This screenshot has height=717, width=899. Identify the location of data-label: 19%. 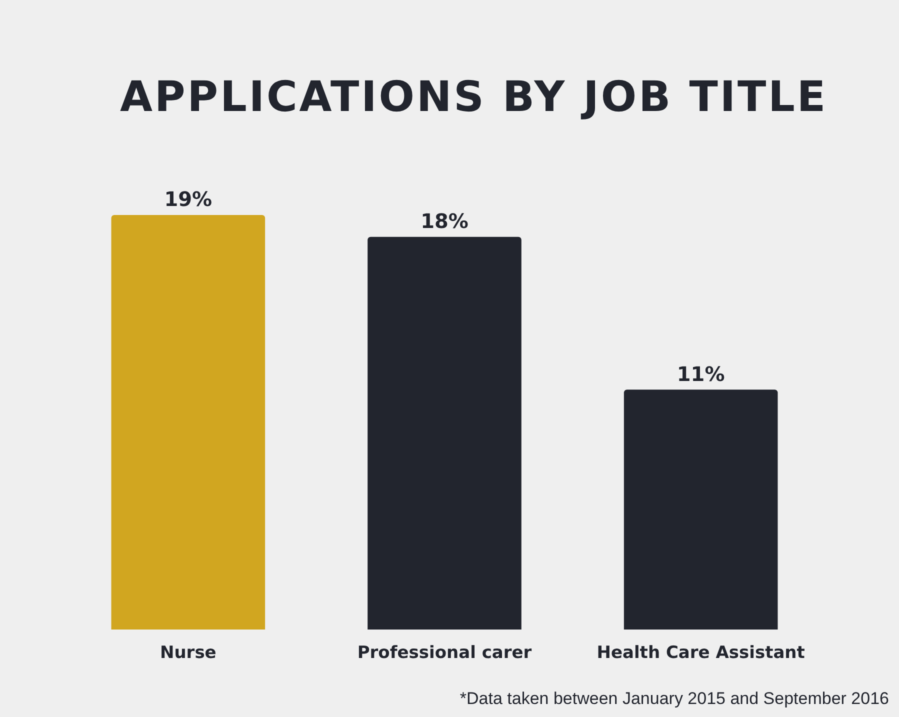
(188, 199).